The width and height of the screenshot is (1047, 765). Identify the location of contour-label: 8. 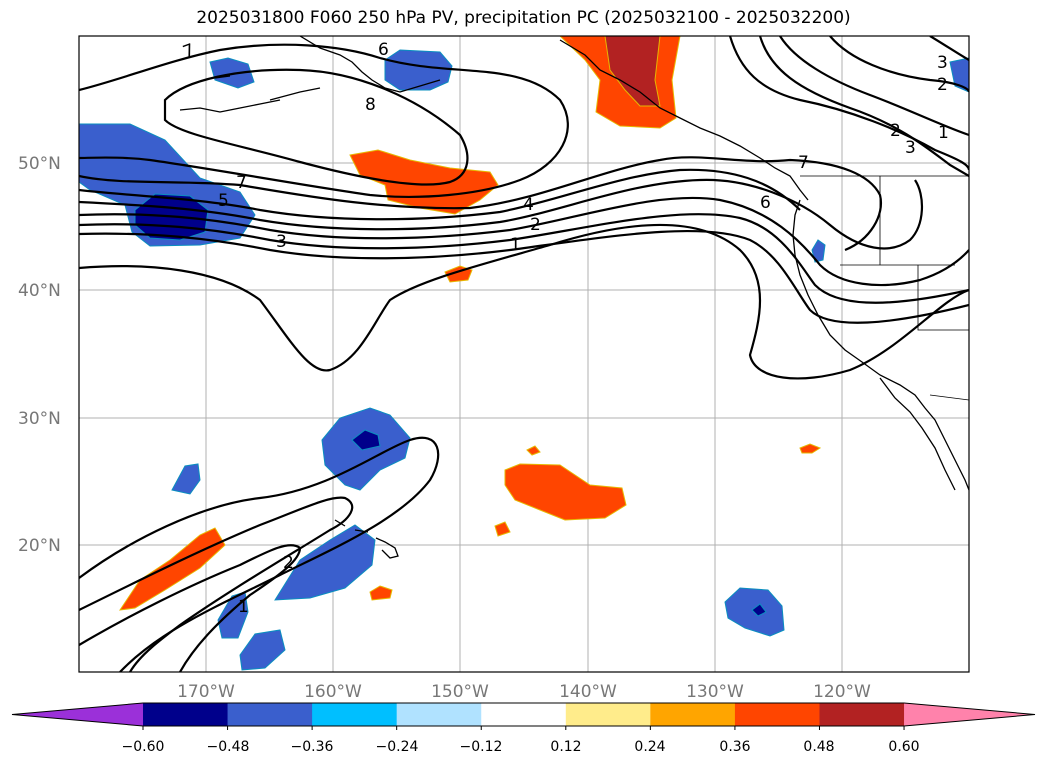
(370, 105).